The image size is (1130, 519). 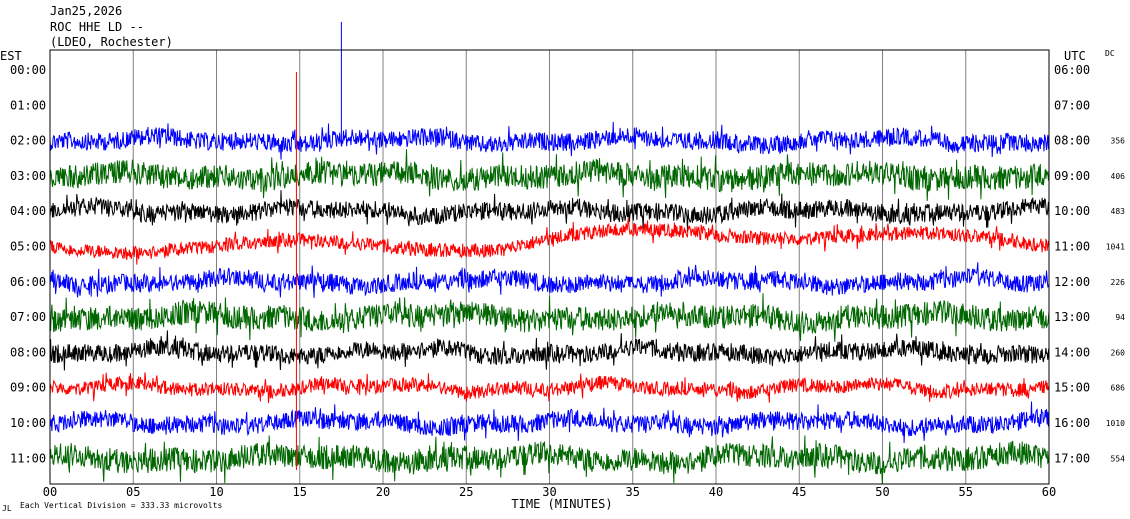 What do you see at coordinates (7, 508) in the screenshot?
I see `corner-mark: JL` at bounding box center [7, 508].